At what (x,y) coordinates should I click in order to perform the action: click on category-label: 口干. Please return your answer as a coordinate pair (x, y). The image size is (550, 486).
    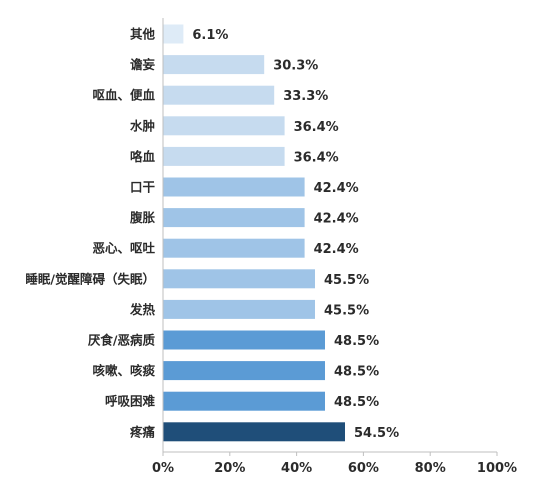
    Looking at the image, I should click on (143, 187).